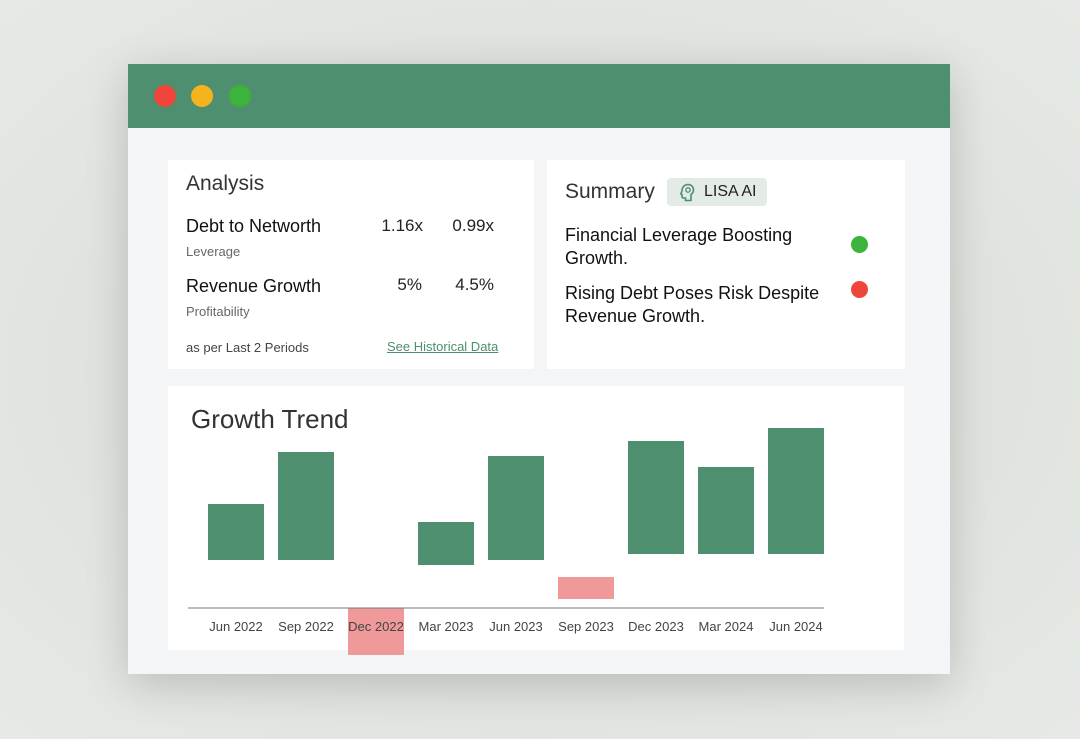 The width and height of the screenshot is (1080, 739). Describe the element at coordinates (376, 626) in the screenshot. I see `chart-x-tick-label: Dec 2022` at that location.